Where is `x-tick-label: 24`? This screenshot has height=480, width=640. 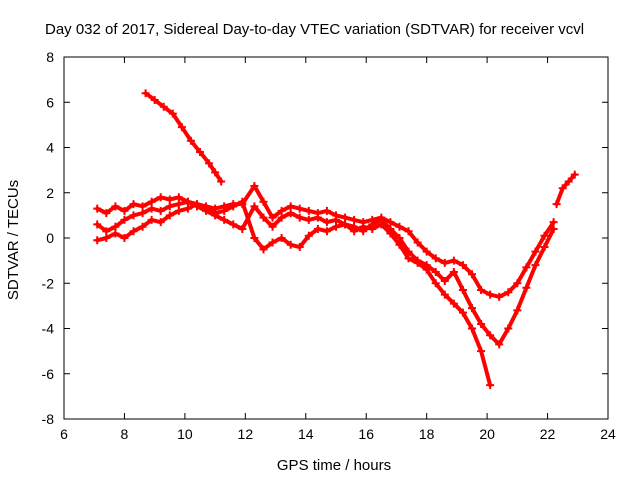
x-tick-label: 24 is located at coordinates (608, 434).